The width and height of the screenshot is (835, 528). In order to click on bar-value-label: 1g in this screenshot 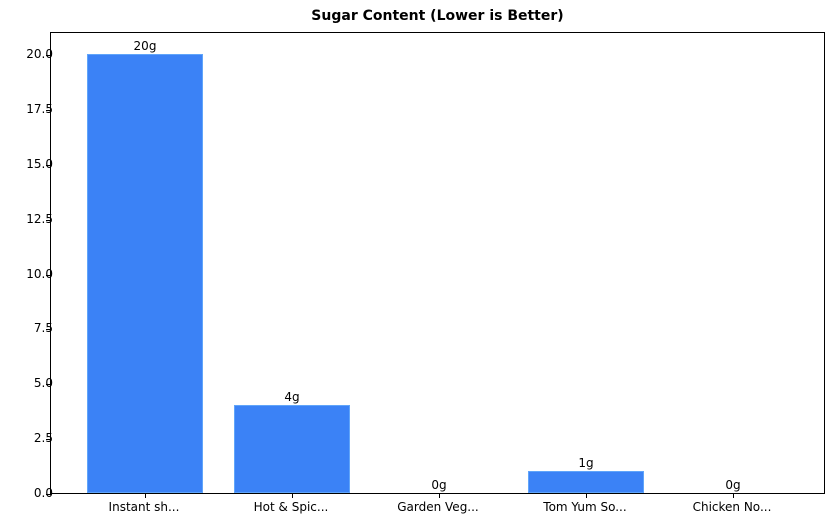, I will do `click(586, 463)`.